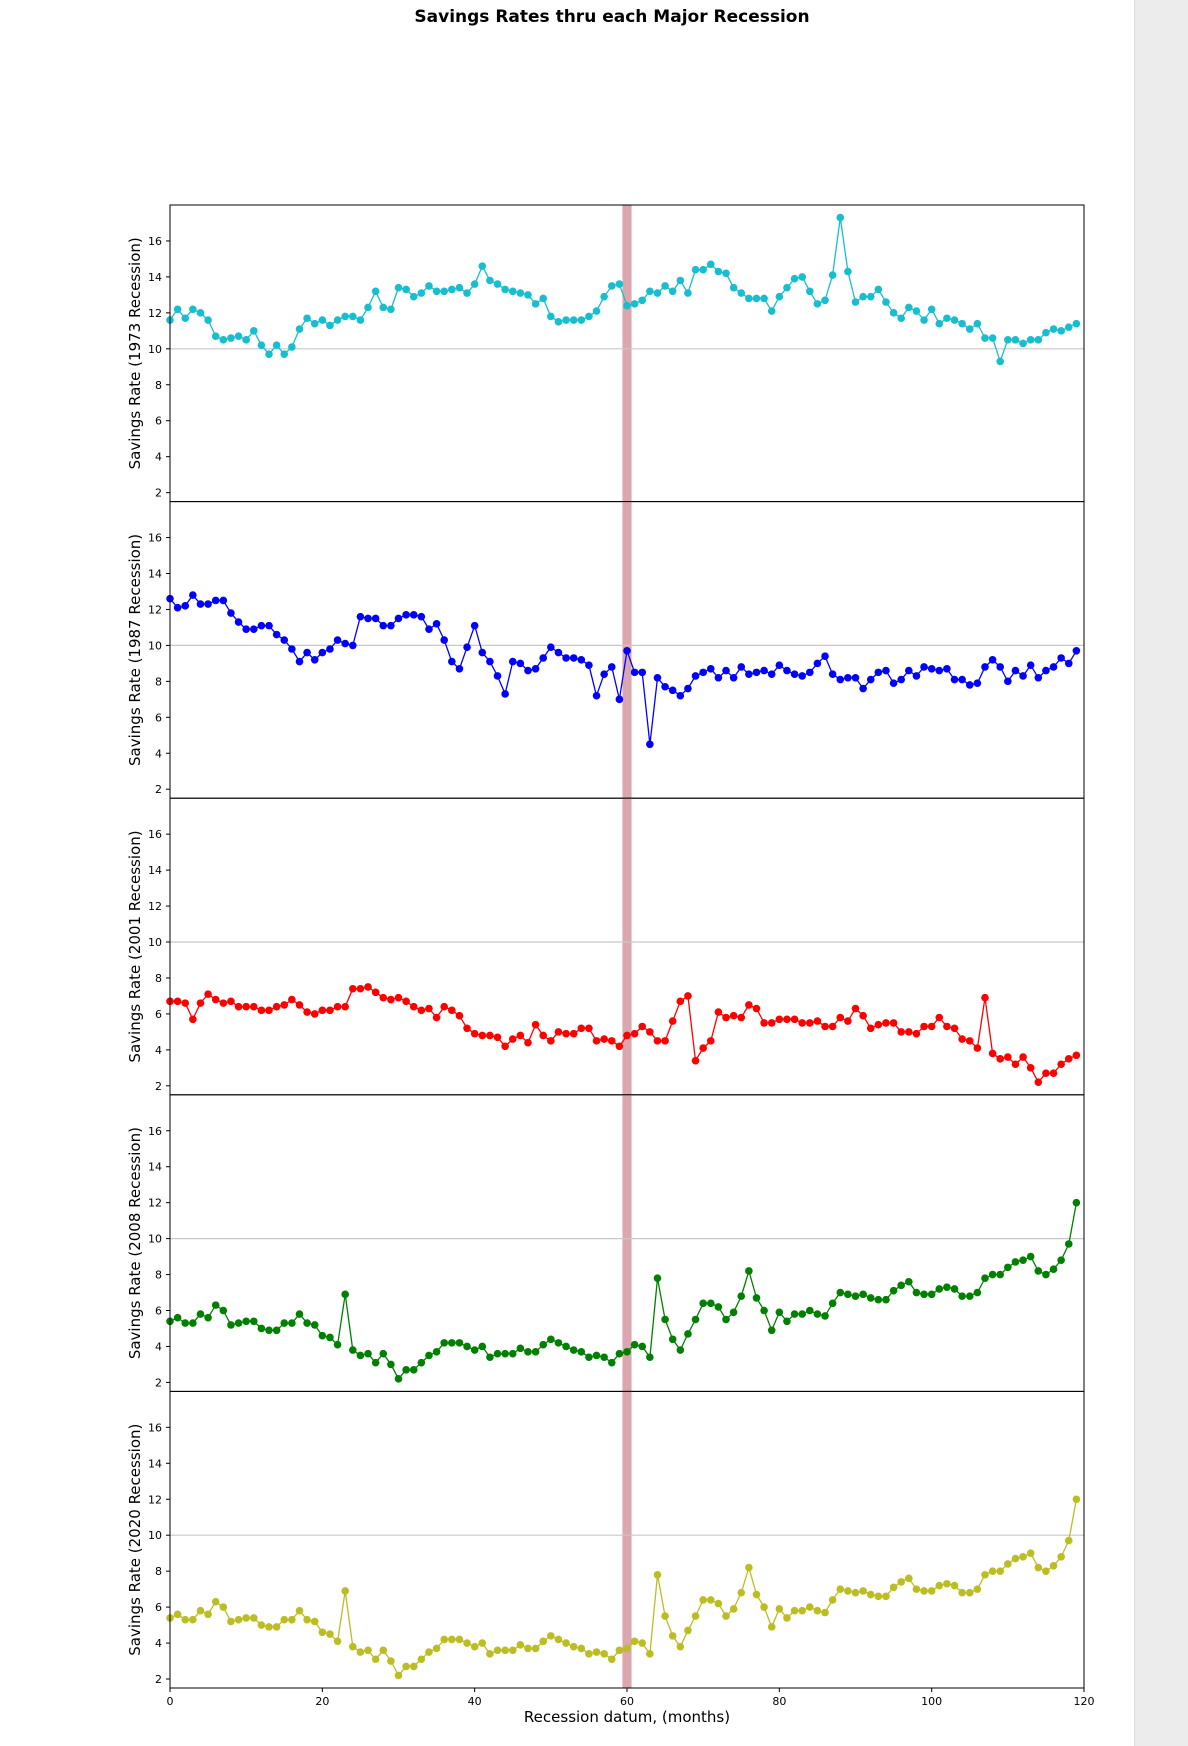  Describe the element at coordinates (158, 1679) in the screenshot. I see `y-tick-label: 2` at that location.